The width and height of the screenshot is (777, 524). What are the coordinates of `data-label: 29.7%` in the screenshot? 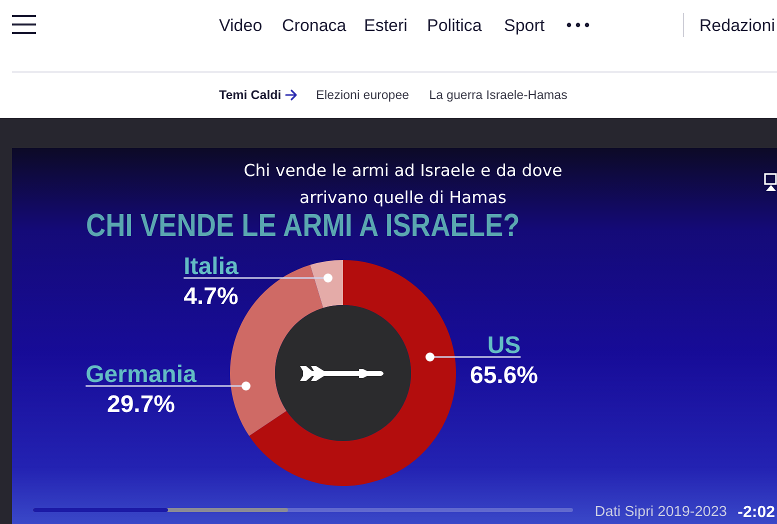 It's located at (141, 404).